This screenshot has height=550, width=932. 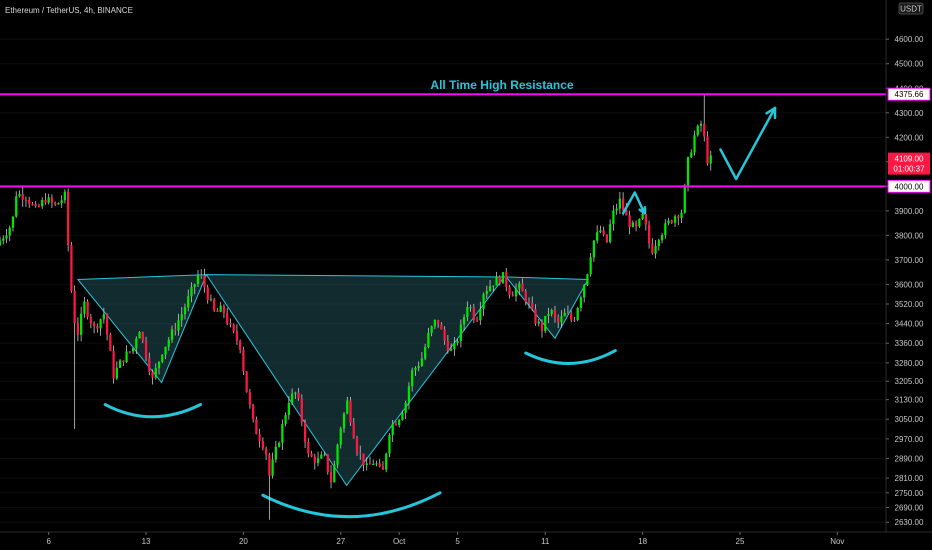 I want to click on y-tick-label: 3130.00, so click(x=909, y=400).